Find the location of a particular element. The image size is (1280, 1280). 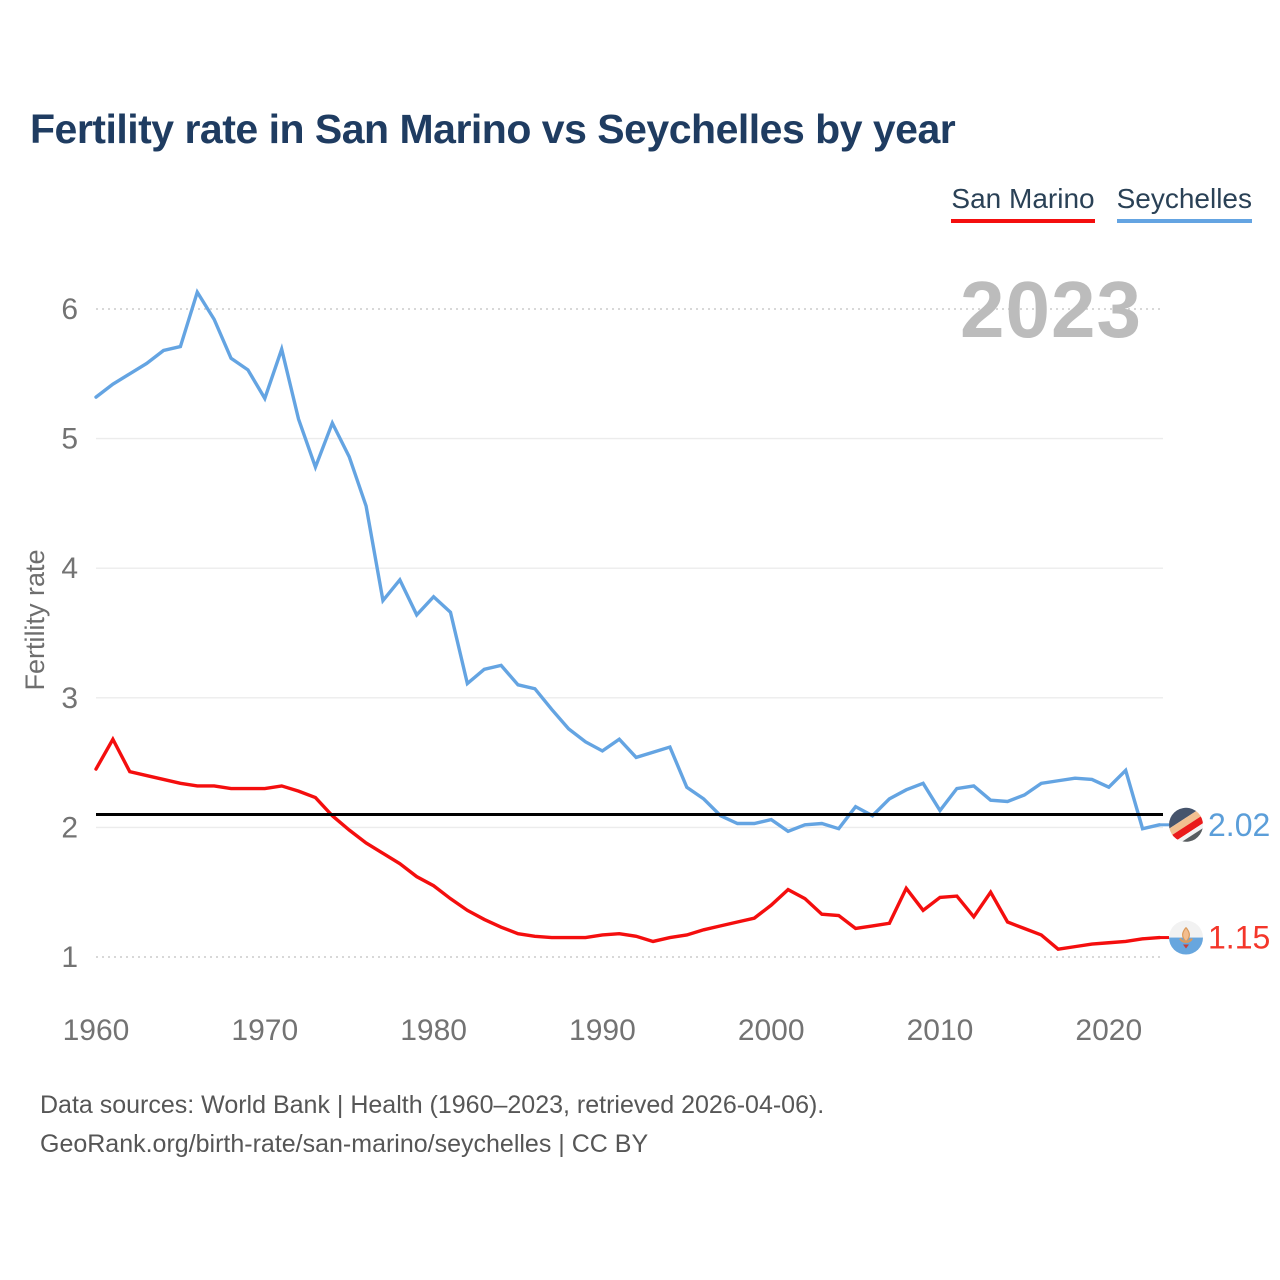

x-tick-label-1960: 1960 is located at coordinates (96, 1030).